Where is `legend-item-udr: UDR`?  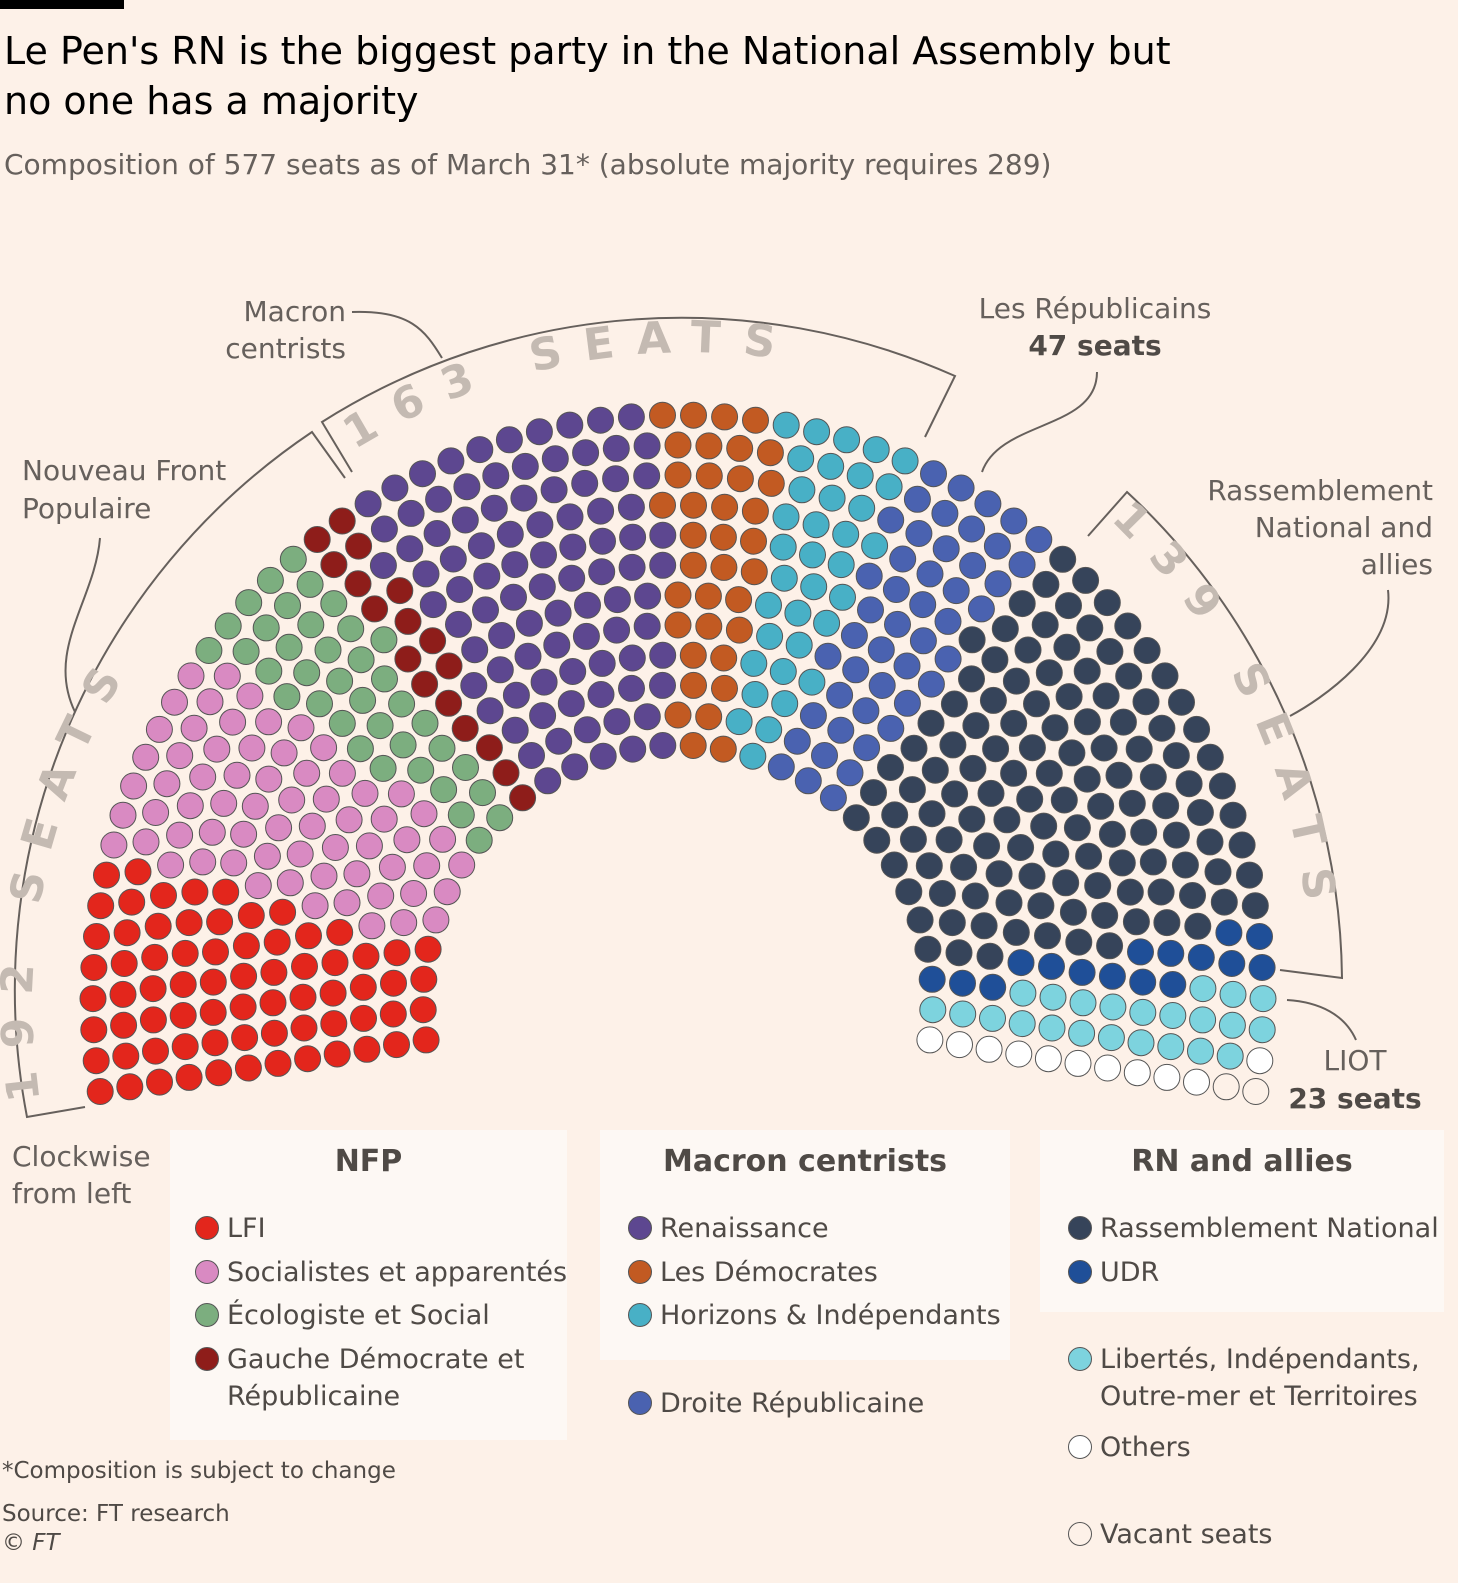
legend-item-udr: UDR is located at coordinates (1113, 1272).